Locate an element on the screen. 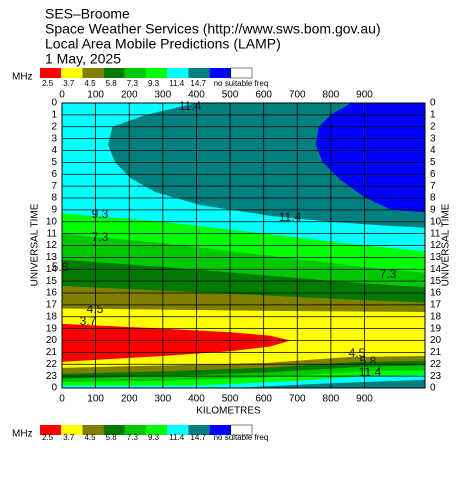 The image size is (462, 477). x-tick-label: 300 is located at coordinates (162, 399).